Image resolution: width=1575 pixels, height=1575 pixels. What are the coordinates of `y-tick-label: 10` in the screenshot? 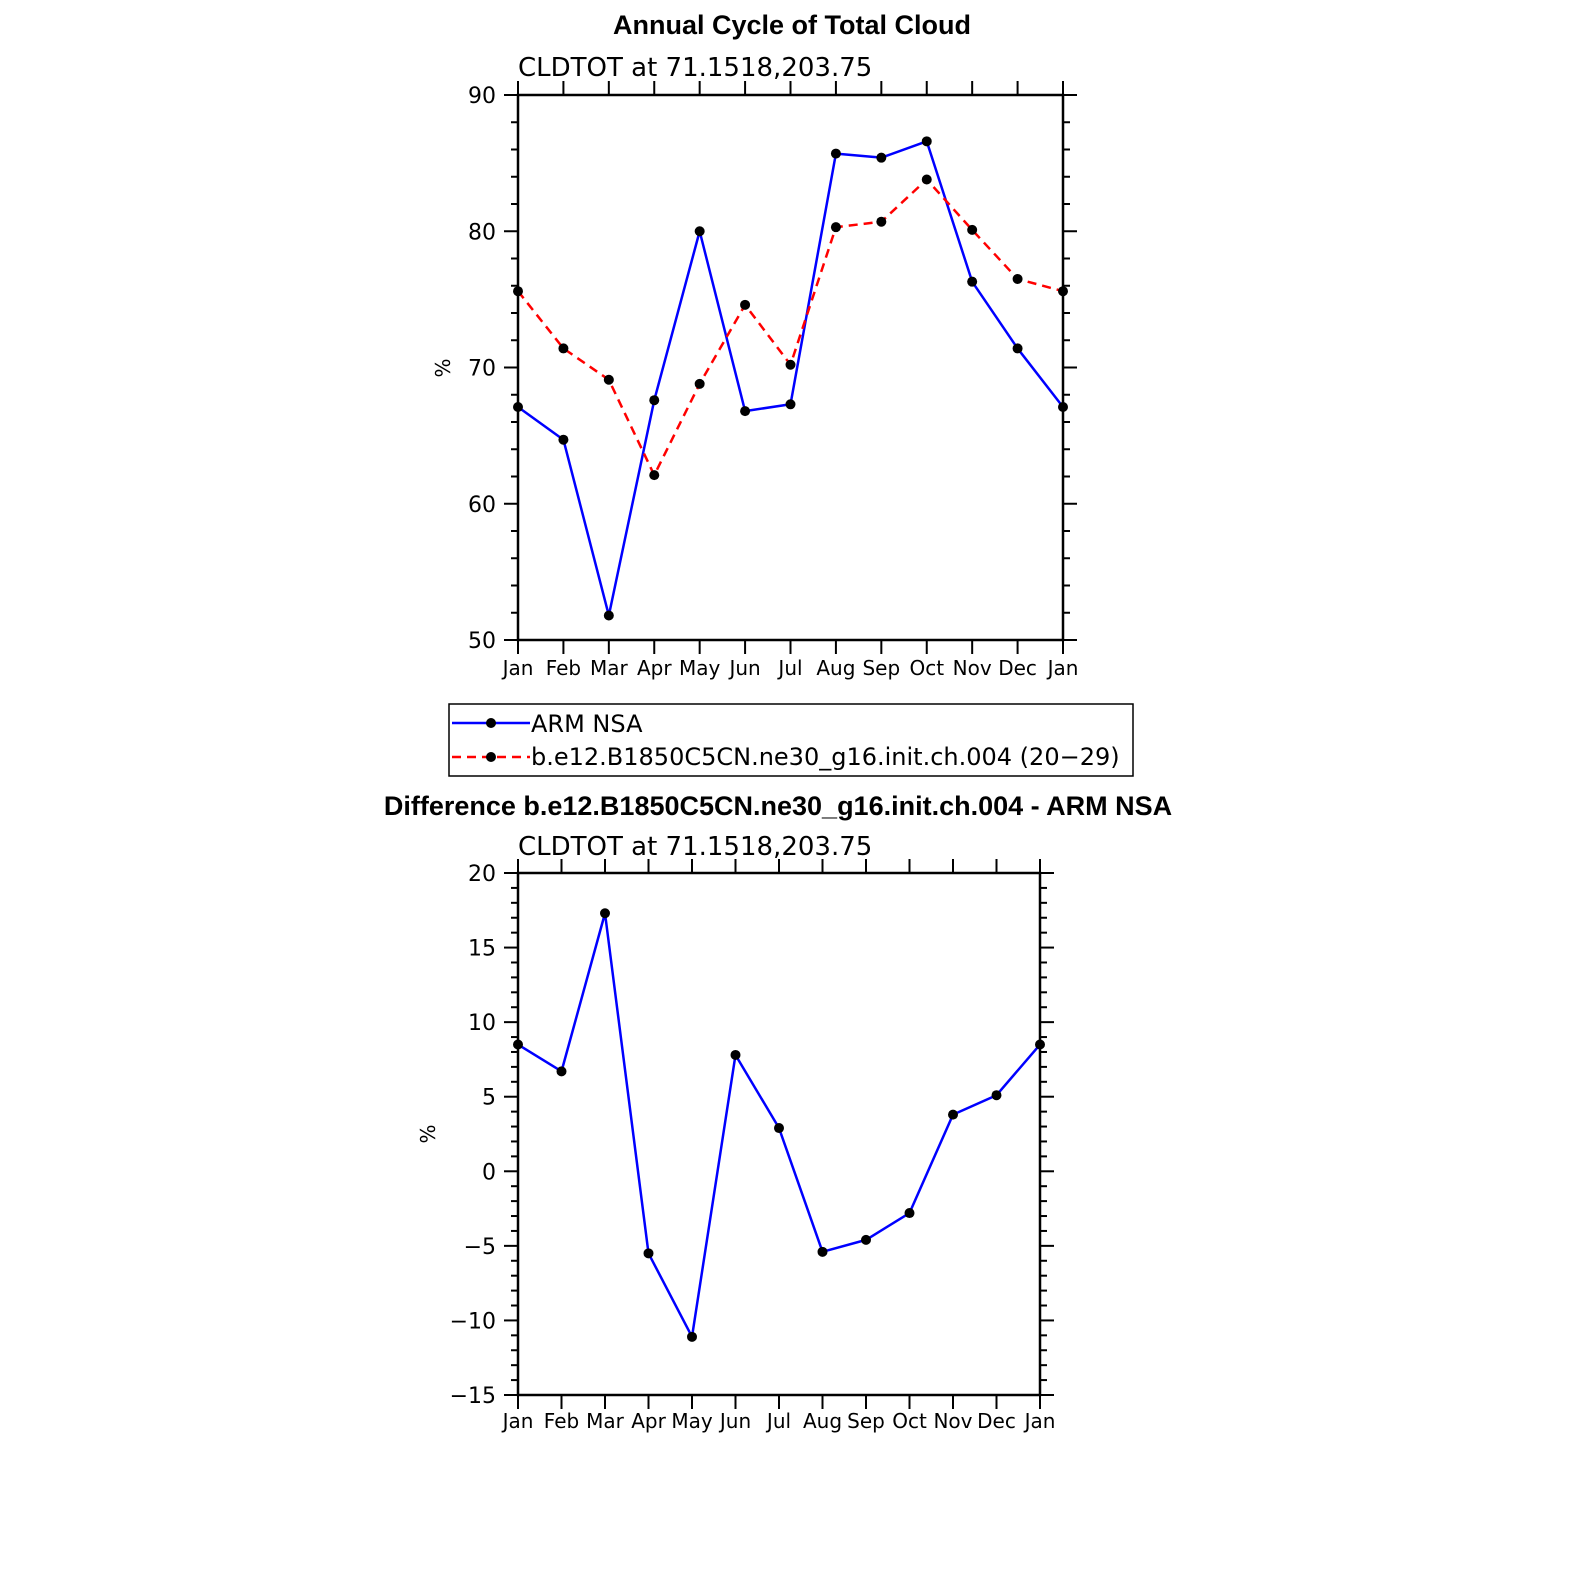 It's located at (482, 1023).